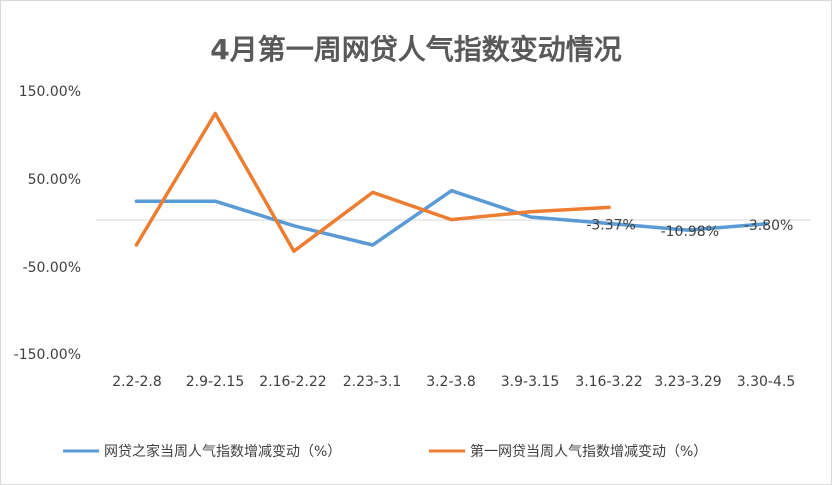 The width and height of the screenshot is (832, 485). Describe the element at coordinates (47, 355) in the screenshot. I see `y-tick-label: -150.00%` at that location.